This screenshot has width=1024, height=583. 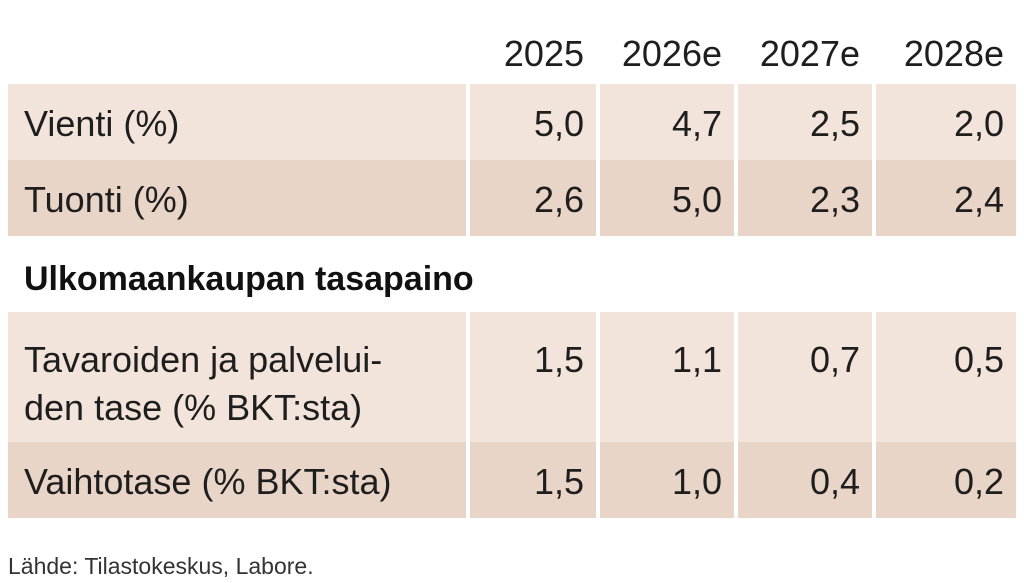 I want to click on header-col-2025: 2025, so click(x=531, y=46).